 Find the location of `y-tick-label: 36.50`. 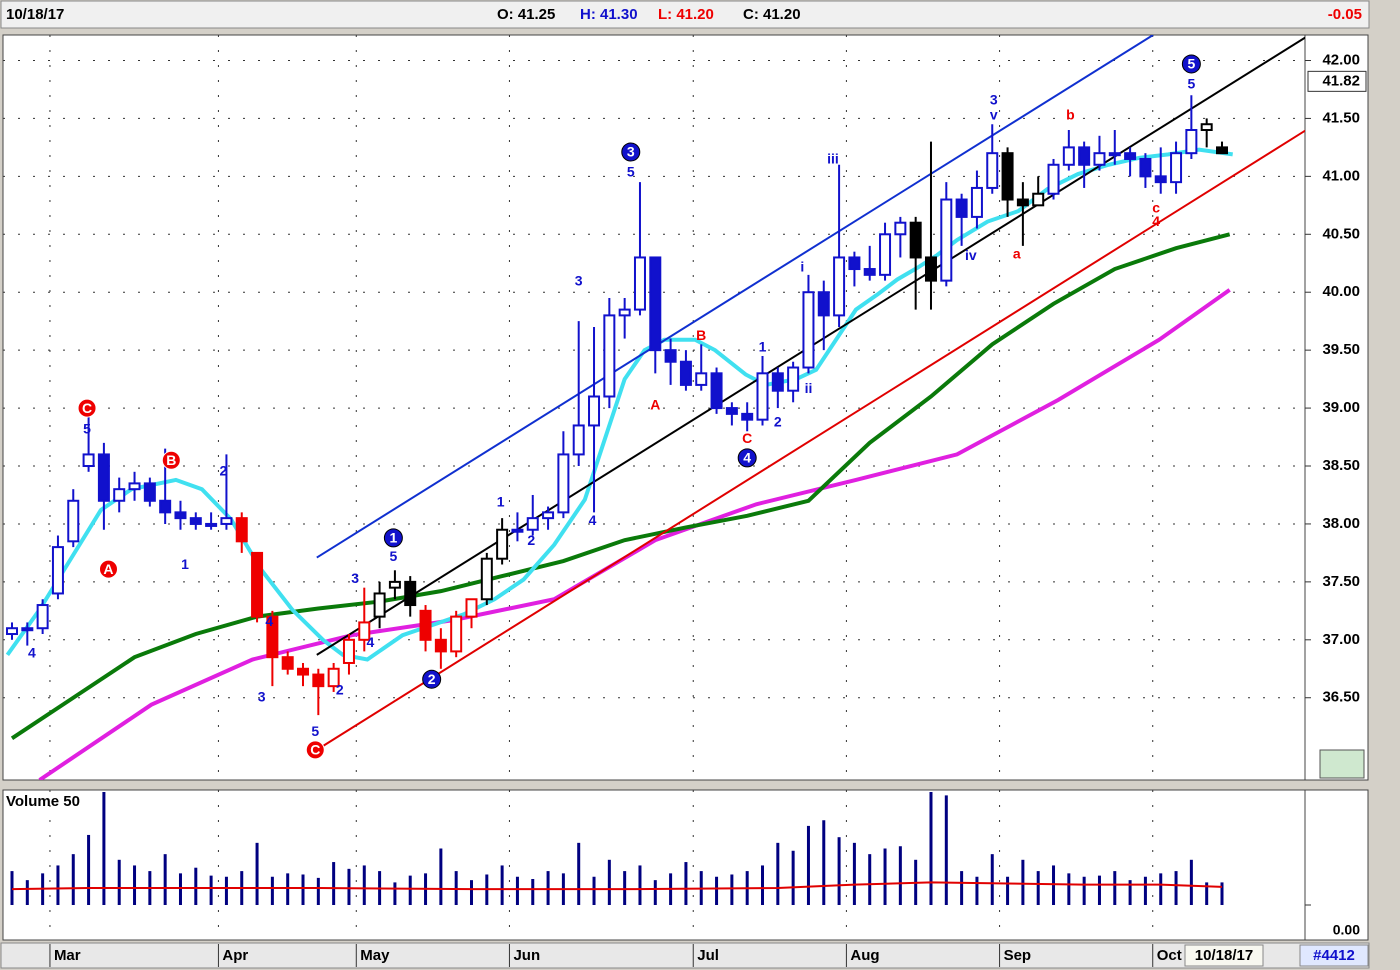

y-tick-label: 36.50 is located at coordinates (1341, 697).